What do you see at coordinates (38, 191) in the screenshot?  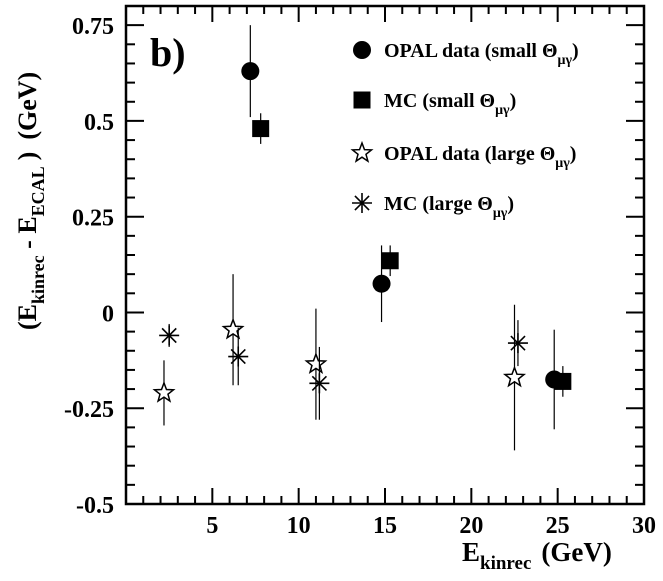 I see `y-axis-title-sub2: ECAL` at bounding box center [38, 191].